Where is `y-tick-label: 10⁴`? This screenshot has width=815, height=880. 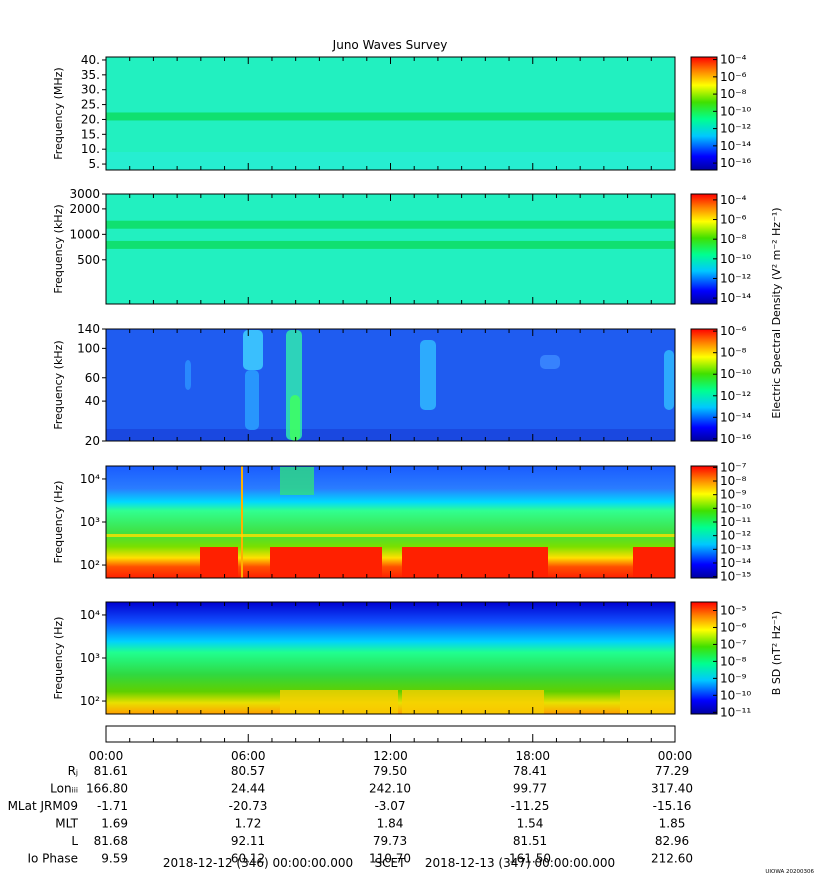 y-tick-label: 10⁴ is located at coordinates (90, 615).